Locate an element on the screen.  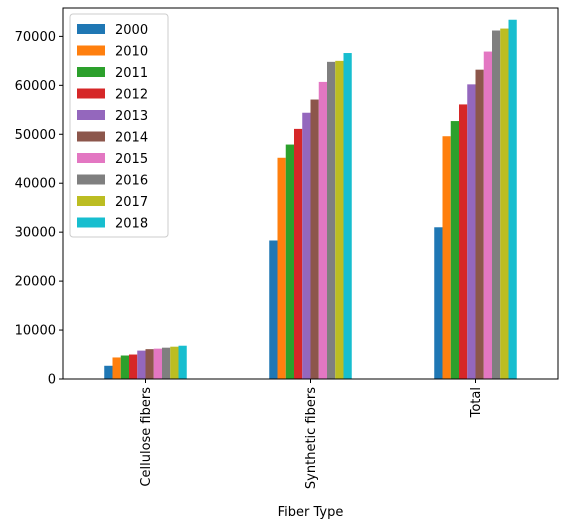
y-tick-label: 30000 is located at coordinates (35, 233).